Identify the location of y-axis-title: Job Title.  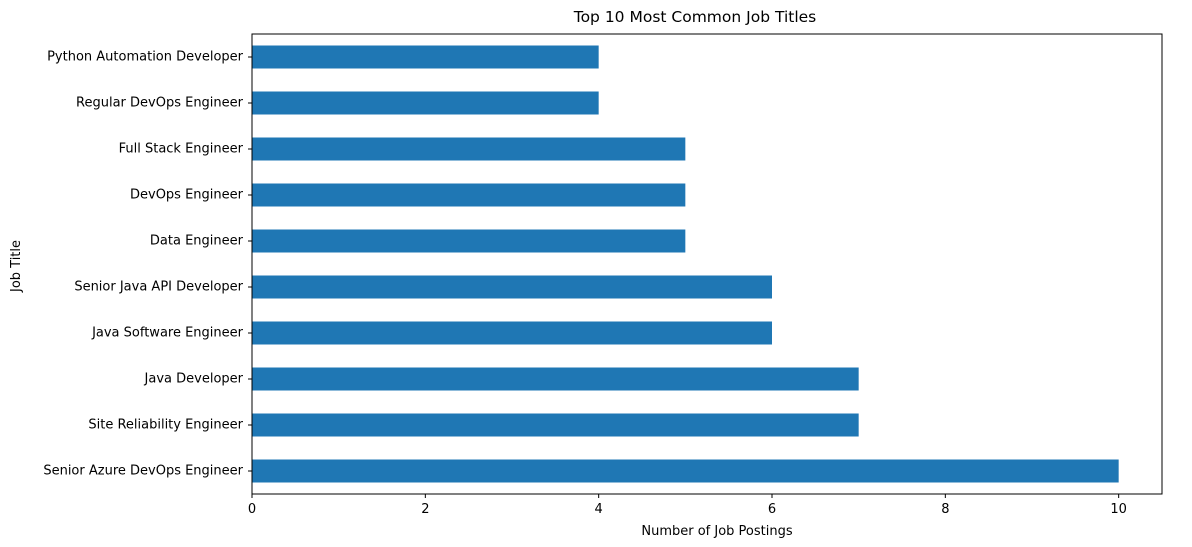
(16, 266).